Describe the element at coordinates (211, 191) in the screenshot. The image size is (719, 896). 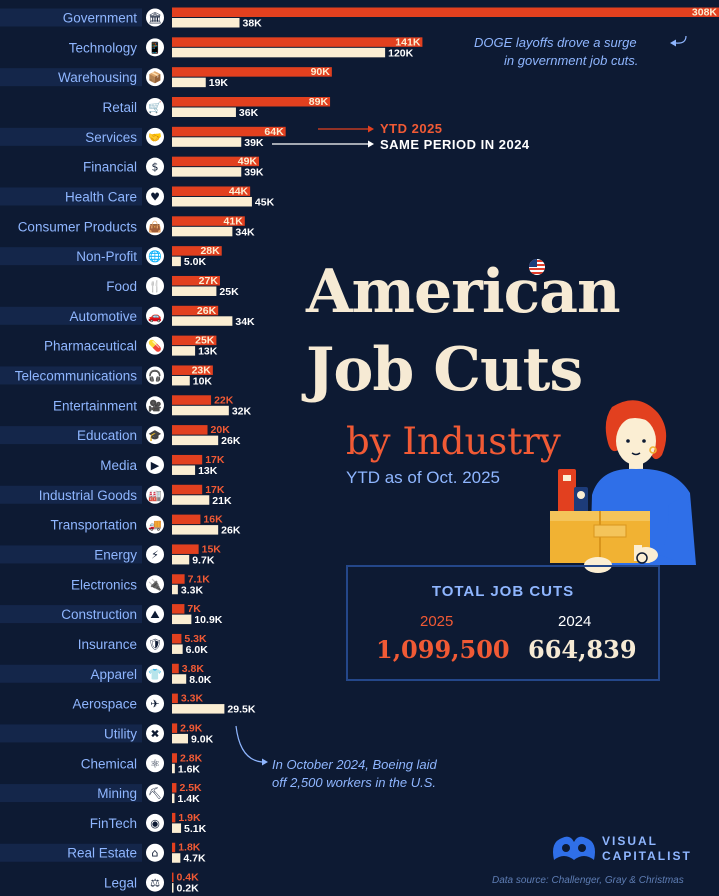
I see `bar-2025-health-care` at that location.